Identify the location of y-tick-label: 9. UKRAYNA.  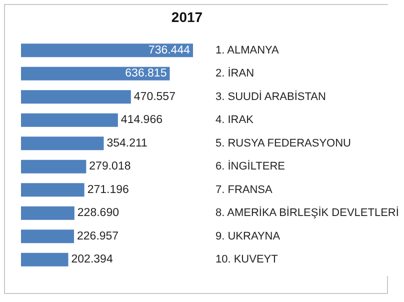
(248, 236).